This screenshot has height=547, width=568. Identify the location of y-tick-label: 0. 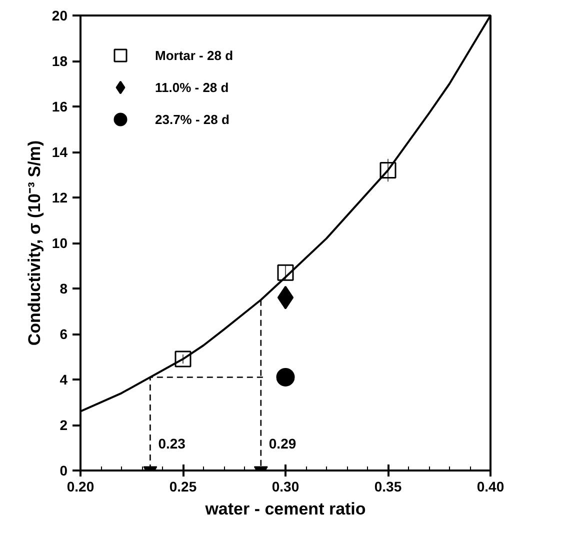
(64, 470).